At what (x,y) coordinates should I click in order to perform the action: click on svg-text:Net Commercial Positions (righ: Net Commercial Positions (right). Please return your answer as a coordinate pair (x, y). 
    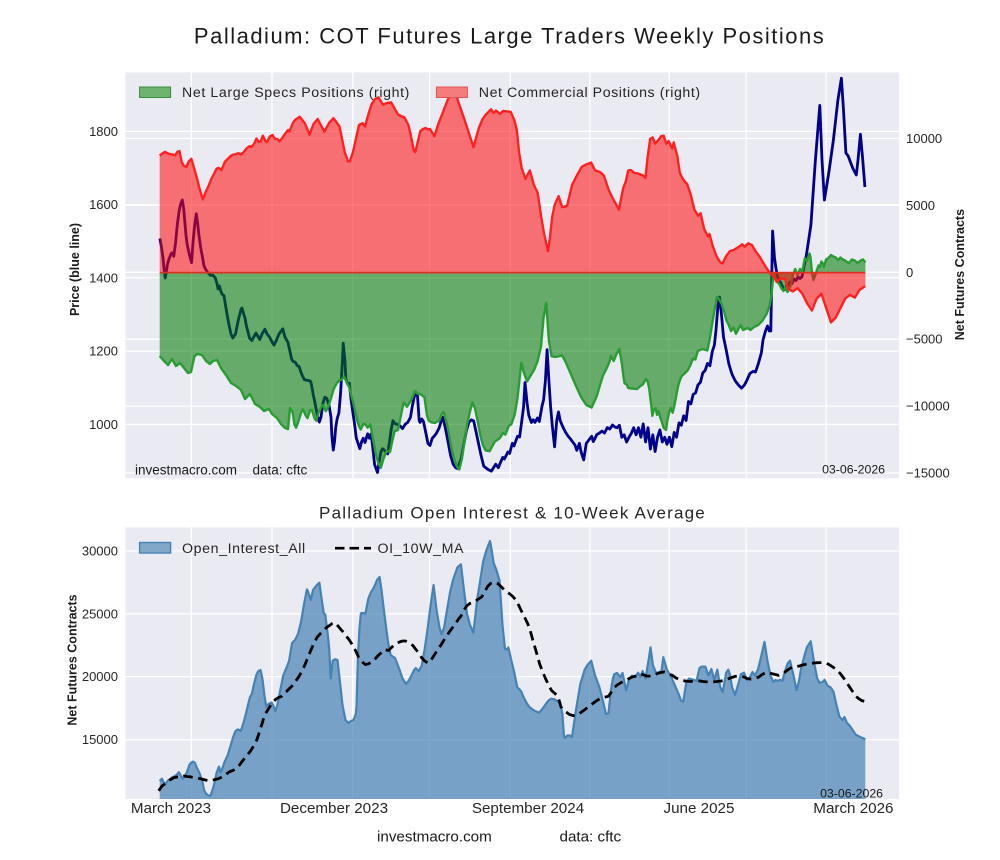
    Looking at the image, I should click on (590, 93).